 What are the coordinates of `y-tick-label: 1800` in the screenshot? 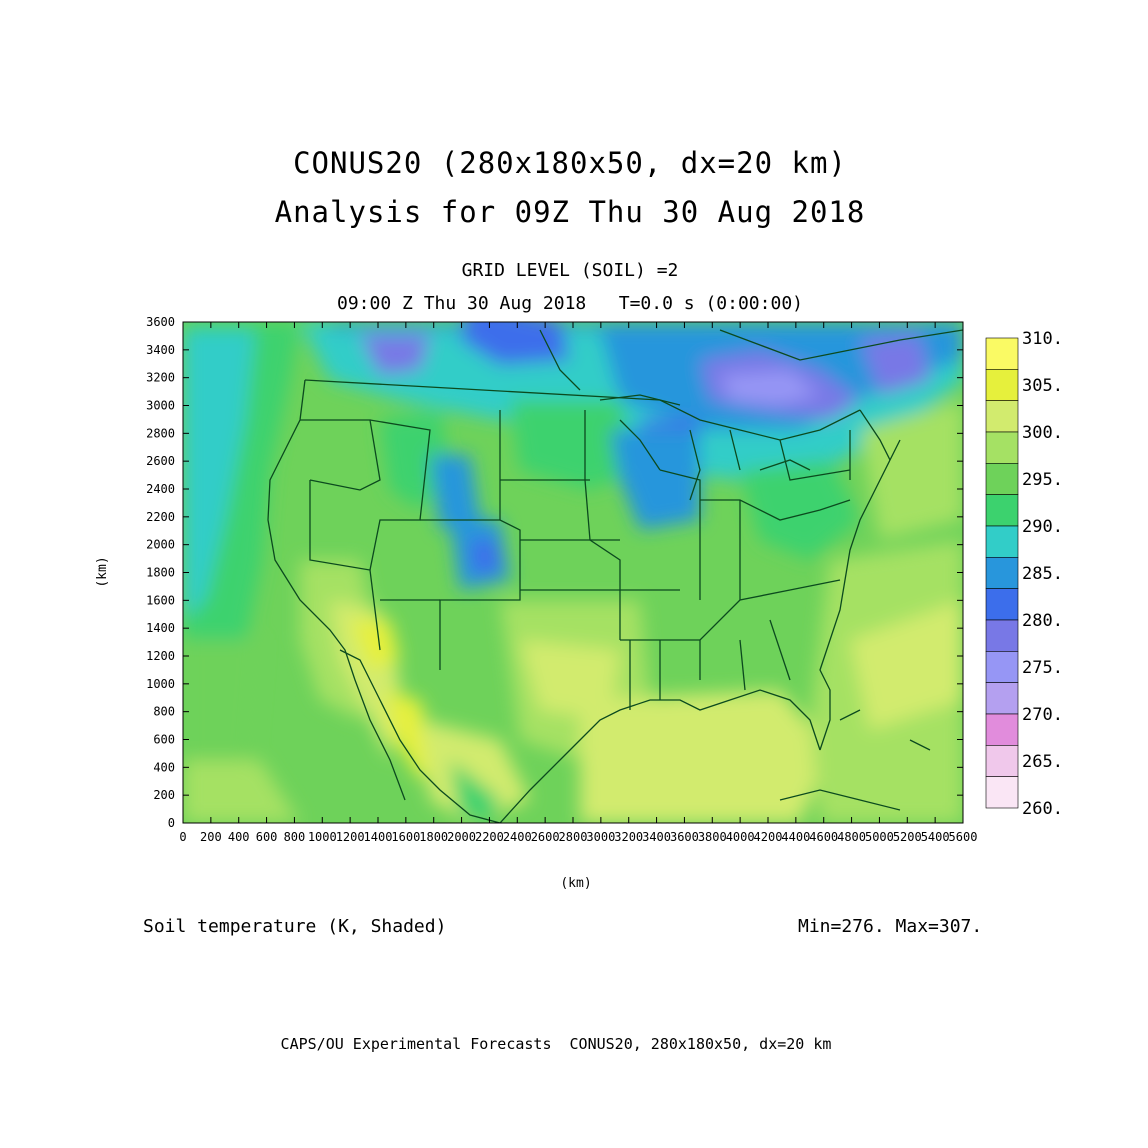 It's located at (160, 573).